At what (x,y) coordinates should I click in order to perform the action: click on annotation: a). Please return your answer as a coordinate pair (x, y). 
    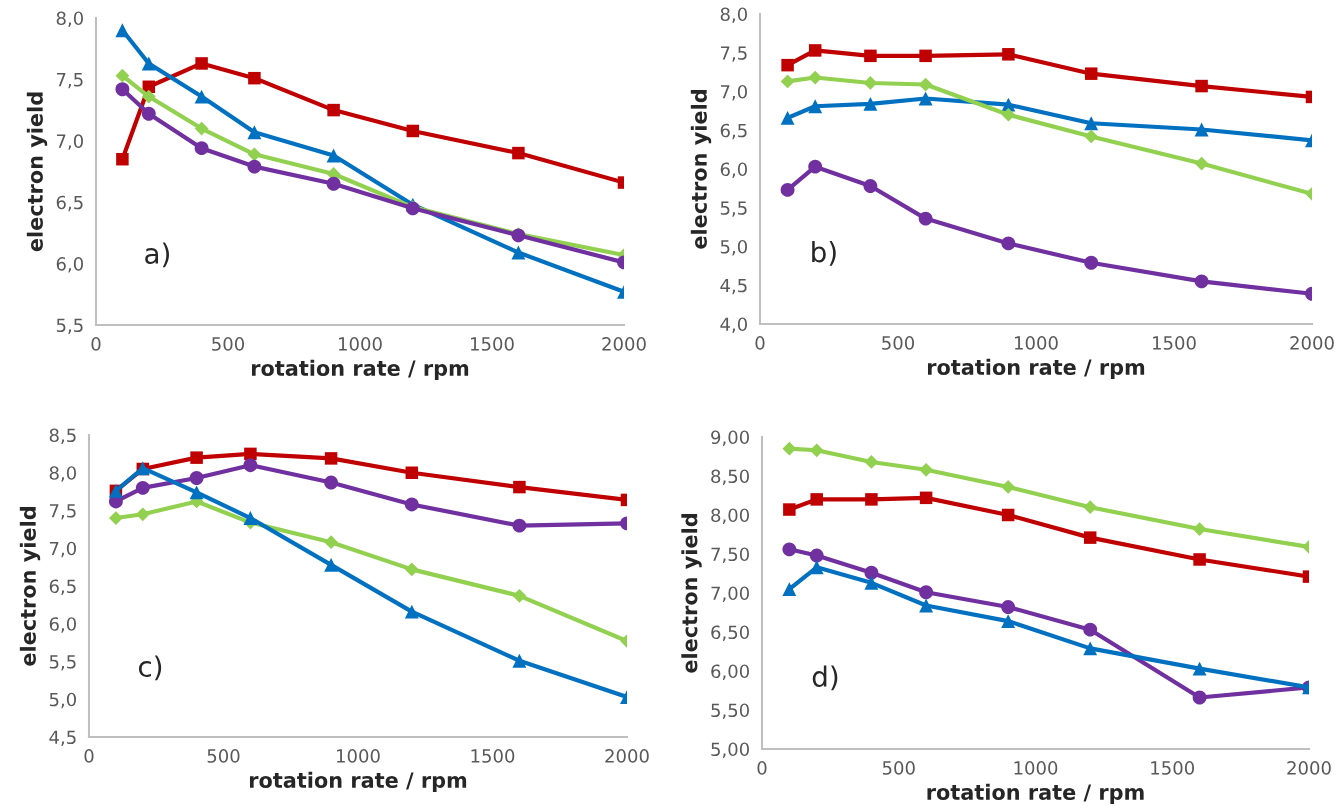
    Looking at the image, I should click on (157, 255).